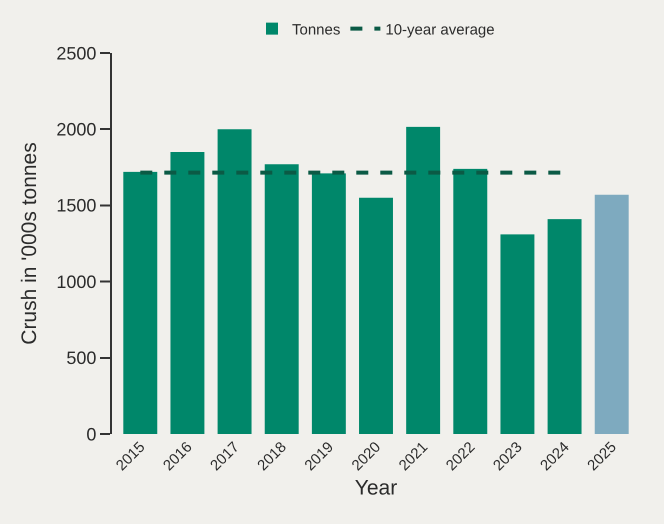 The image size is (664, 524). I want to click on y-tick-label: 2000, so click(76, 130).